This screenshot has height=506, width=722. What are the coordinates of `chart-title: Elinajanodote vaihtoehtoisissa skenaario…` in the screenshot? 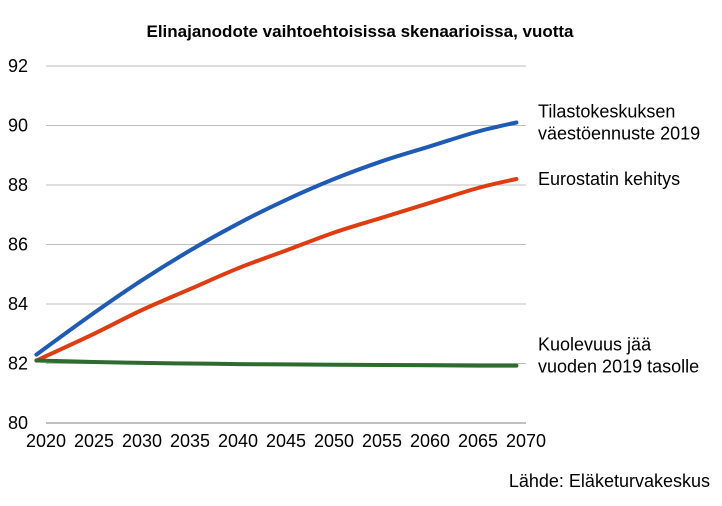 It's located at (360, 31).